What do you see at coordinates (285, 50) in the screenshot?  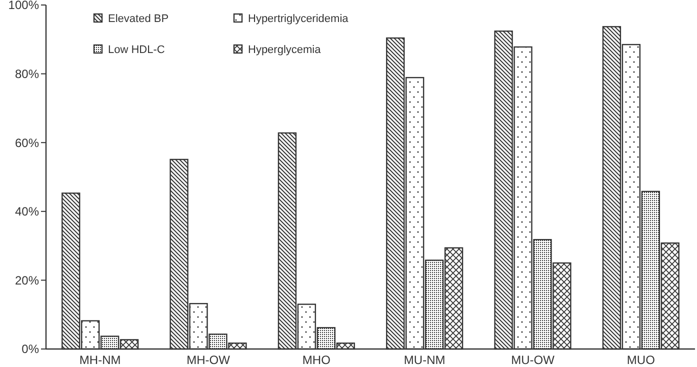 I see `legend-label: Hyperglycemia` at bounding box center [285, 50].